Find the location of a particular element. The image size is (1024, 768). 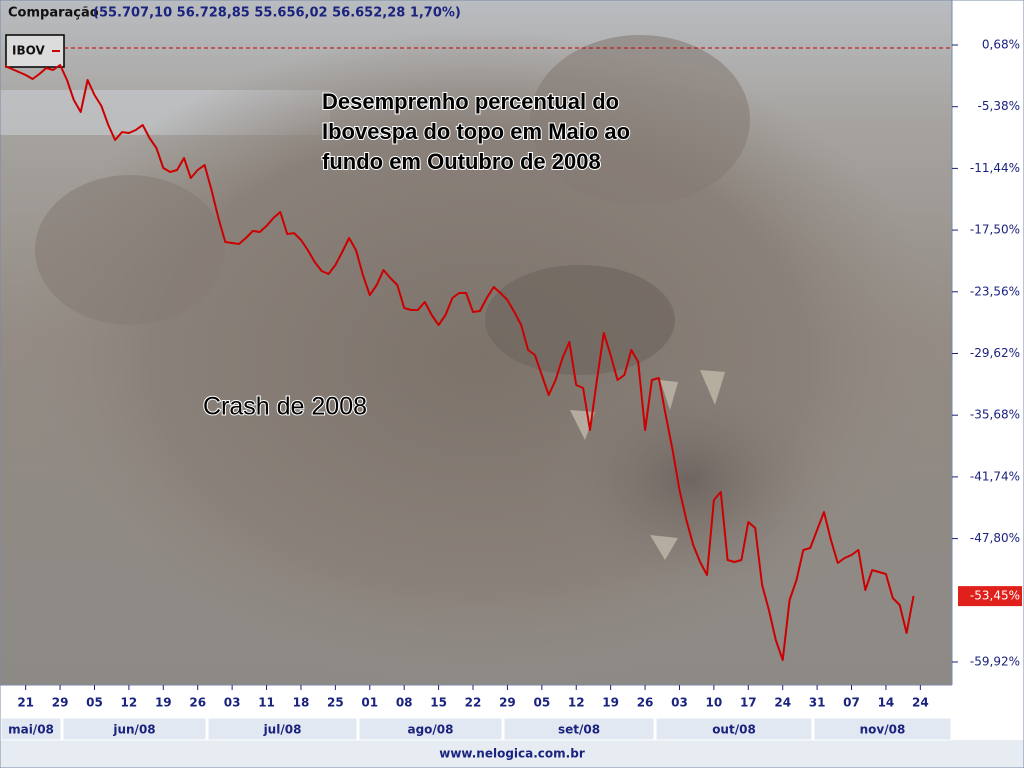

x-tick-label: 21 is located at coordinates (25, 703).